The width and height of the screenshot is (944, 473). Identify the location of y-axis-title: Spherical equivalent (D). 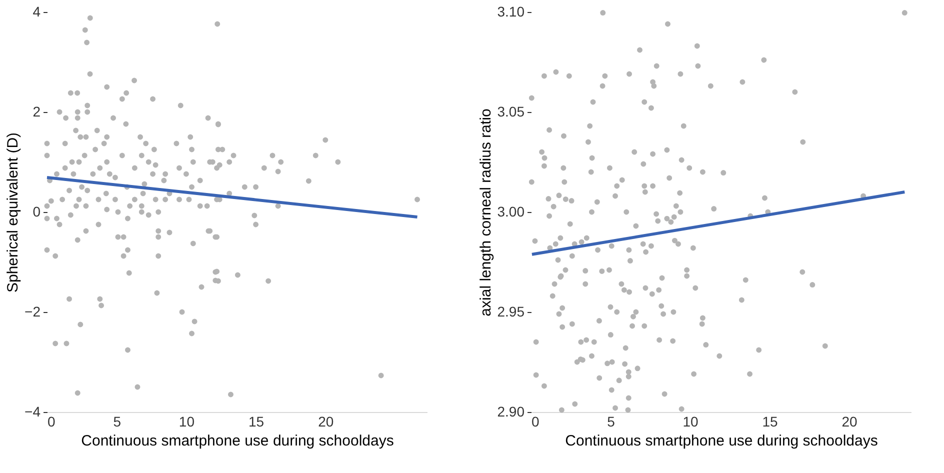
(13, 212).